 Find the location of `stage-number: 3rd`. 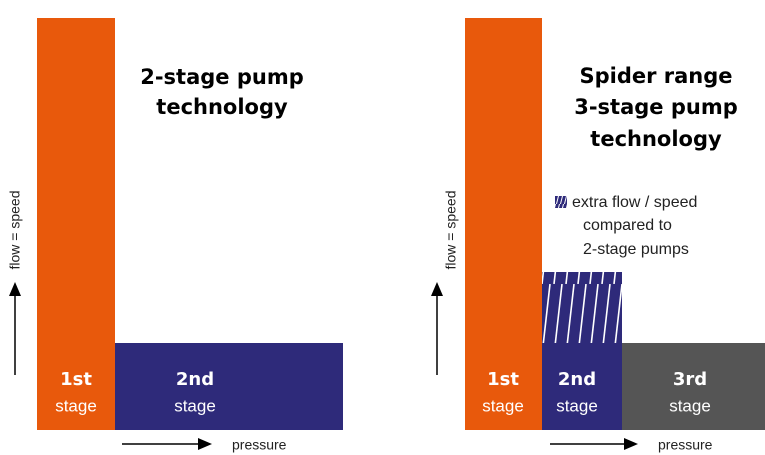

stage-number: 3rd is located at coordinates (690, 379).